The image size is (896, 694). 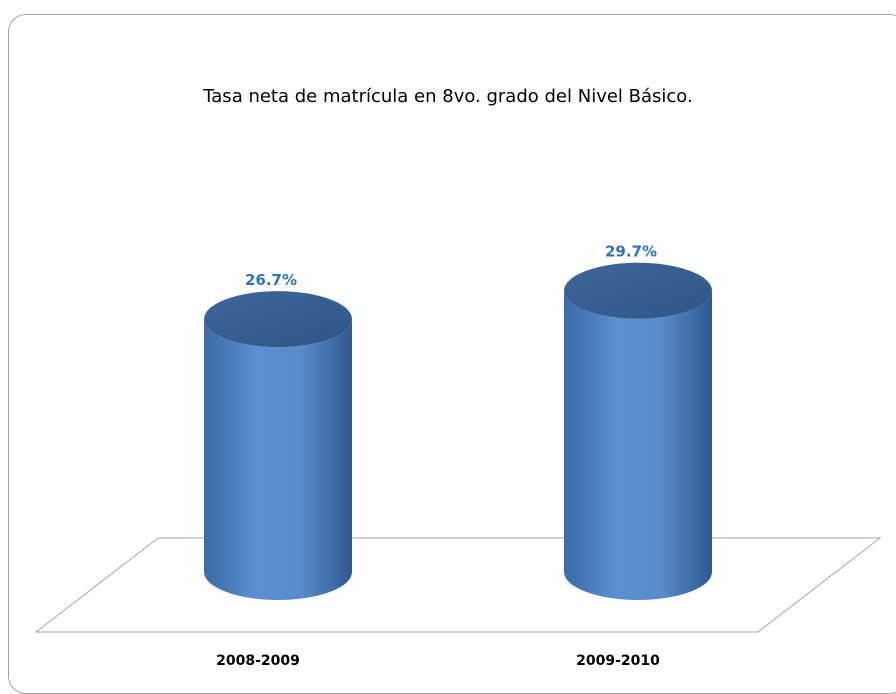 What do you see at coordinates (278, 459) in the screenshot?
I see `bar-2008-2009` at bounding box center [278, 459].